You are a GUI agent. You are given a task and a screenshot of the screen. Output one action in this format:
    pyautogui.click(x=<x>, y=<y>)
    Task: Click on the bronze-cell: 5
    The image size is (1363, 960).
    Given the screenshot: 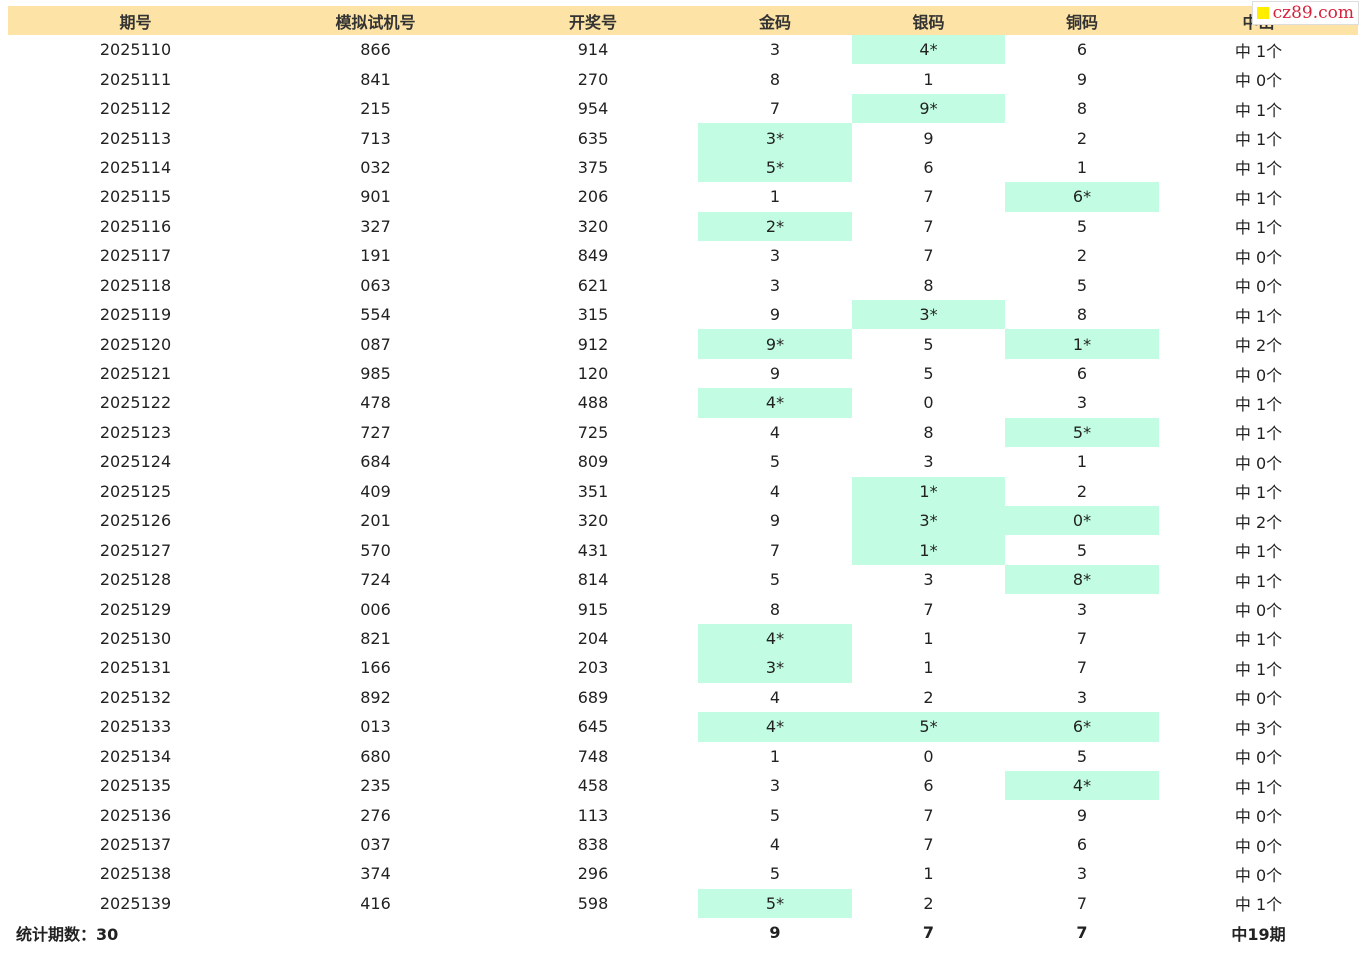 What is the action you would take?
    pyautogui.click(x=1082, y=756)
    